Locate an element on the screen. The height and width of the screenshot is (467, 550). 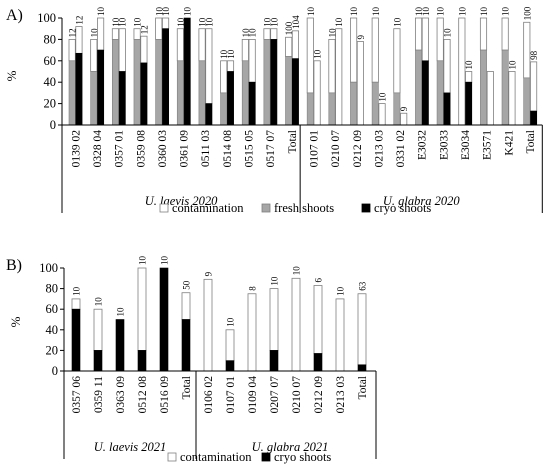
x-tick-label: E3571 is located at coordinates (488, 145).